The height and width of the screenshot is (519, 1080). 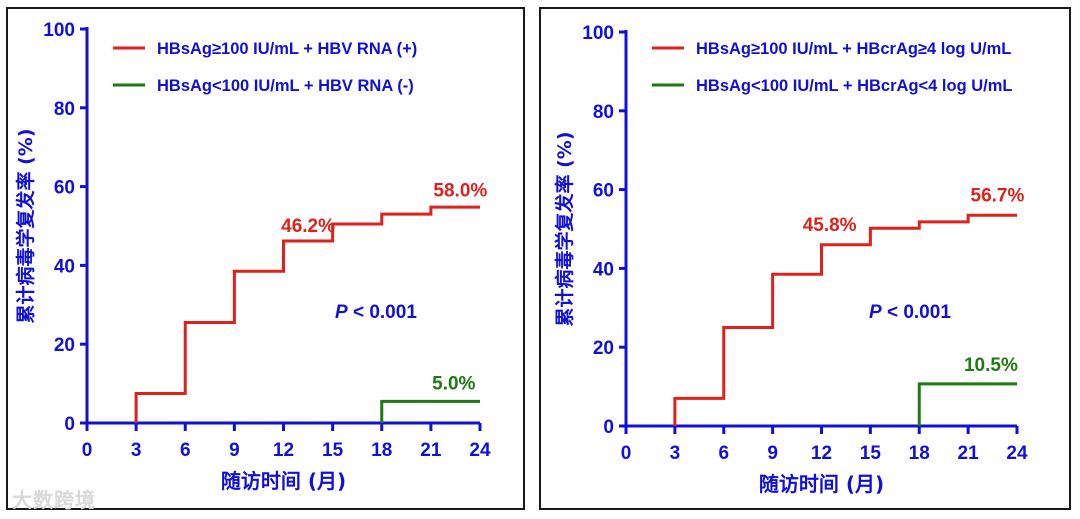 I want to click on watermark: 大数跨境, so click(x=54, y=500).